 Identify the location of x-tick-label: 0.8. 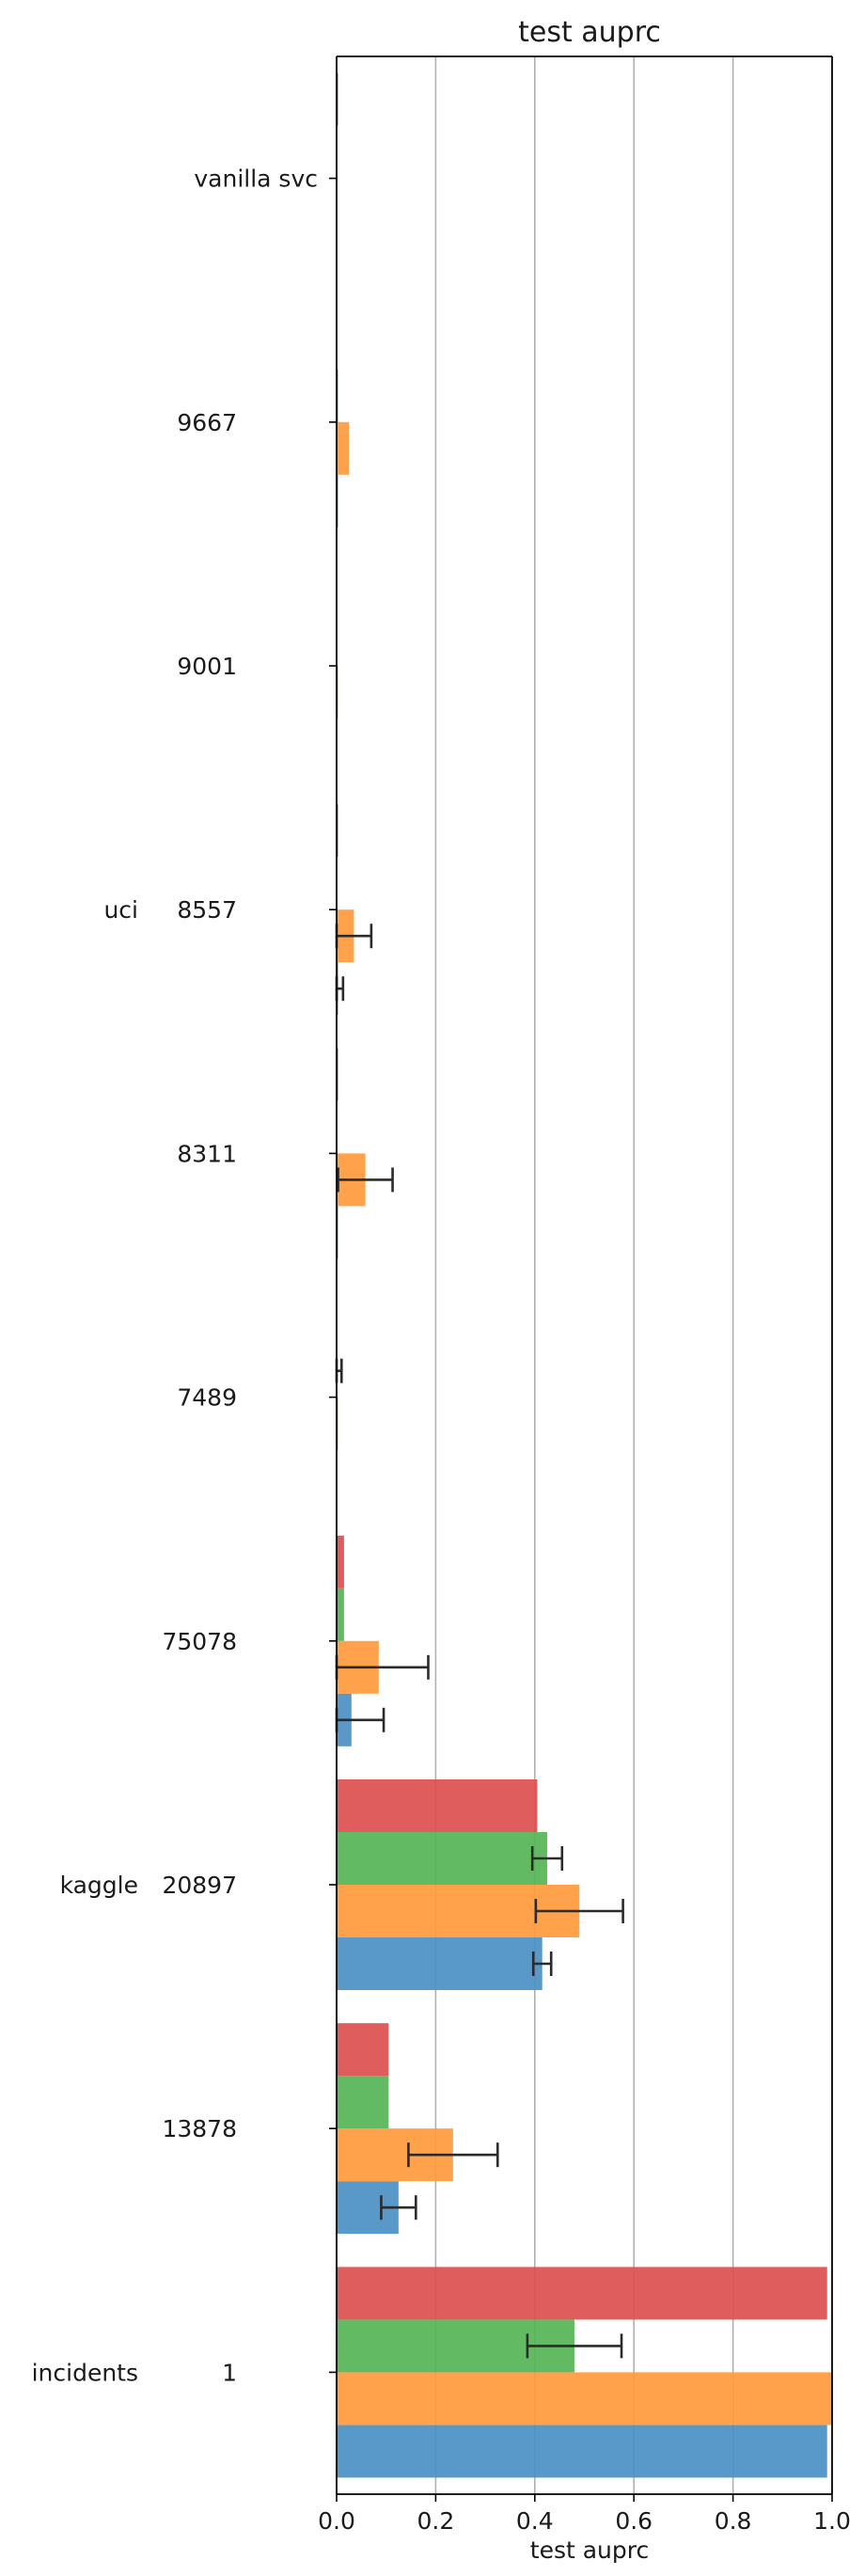
(733, 2521).